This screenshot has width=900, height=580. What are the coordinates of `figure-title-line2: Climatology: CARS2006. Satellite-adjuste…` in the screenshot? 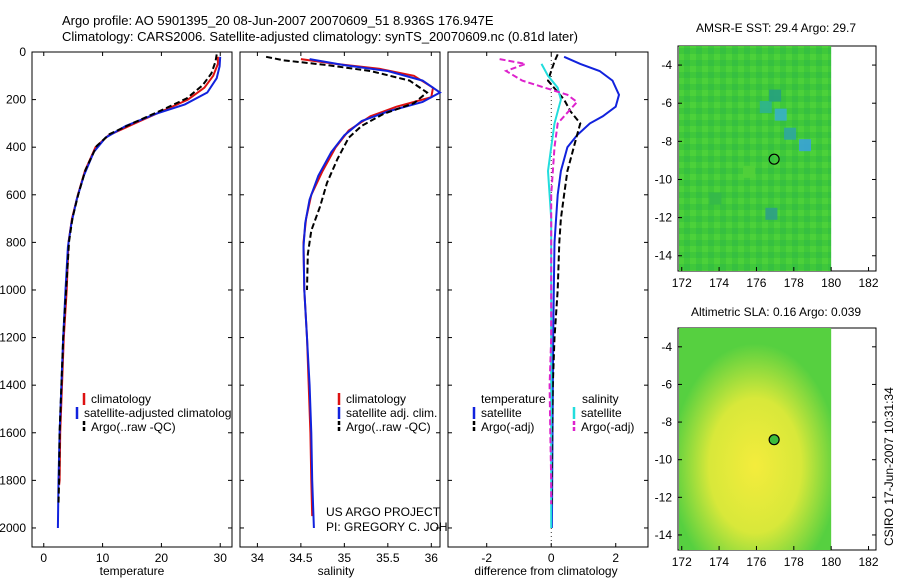 It's located at (320, 36).